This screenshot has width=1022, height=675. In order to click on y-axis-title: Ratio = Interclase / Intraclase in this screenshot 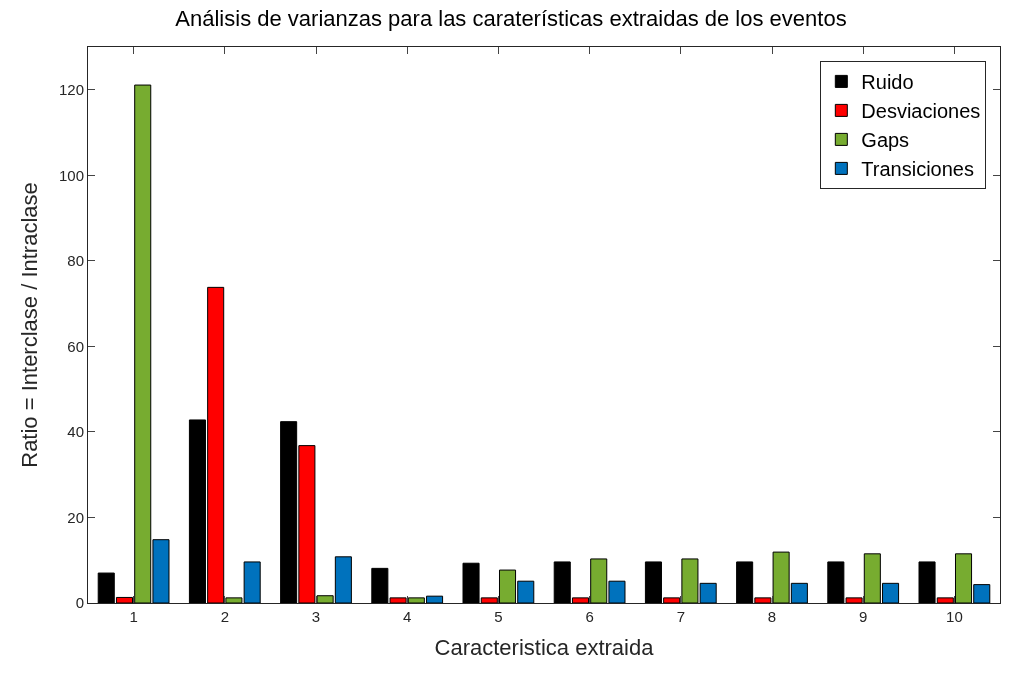, I will do `click(29, 325)`.